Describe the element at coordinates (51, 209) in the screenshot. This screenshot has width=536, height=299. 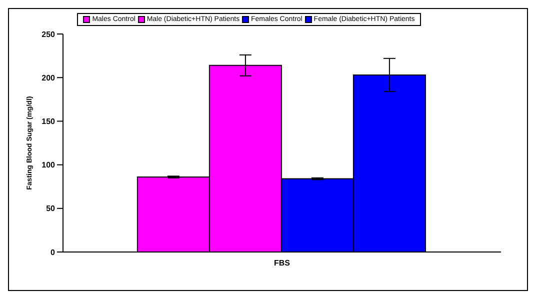
I see `y-tick-label: 50` at that location.